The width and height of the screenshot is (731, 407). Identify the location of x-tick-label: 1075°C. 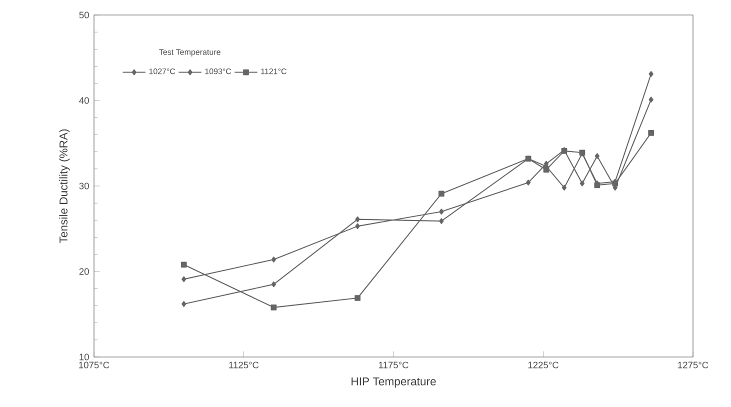
(94, 365).